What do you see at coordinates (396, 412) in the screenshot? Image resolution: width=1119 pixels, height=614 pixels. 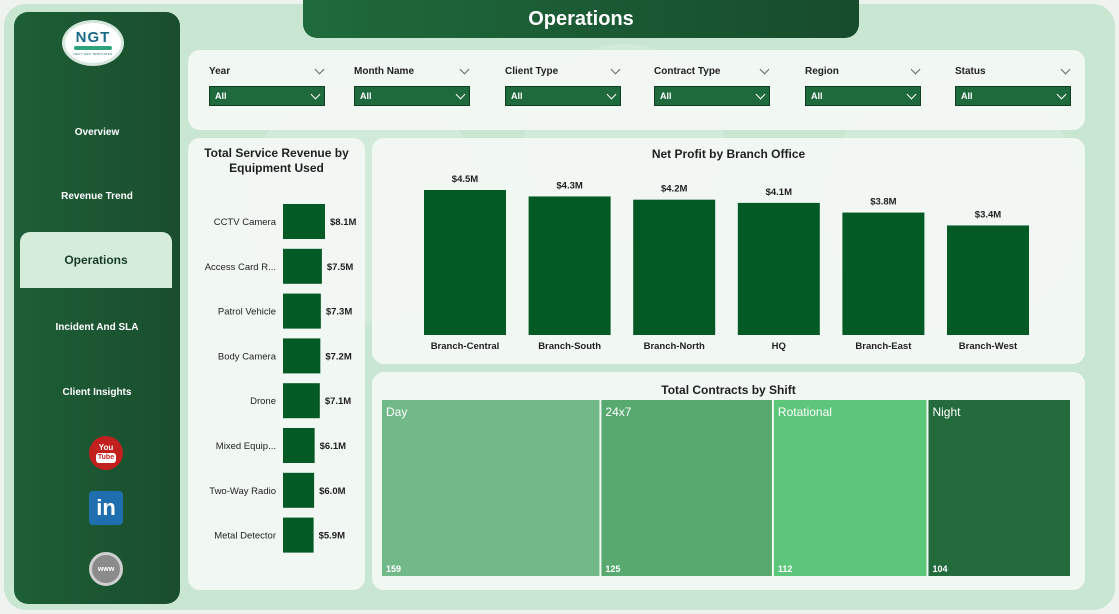 I see `treemap-category-label: Day` at bounding box center [396, 412].